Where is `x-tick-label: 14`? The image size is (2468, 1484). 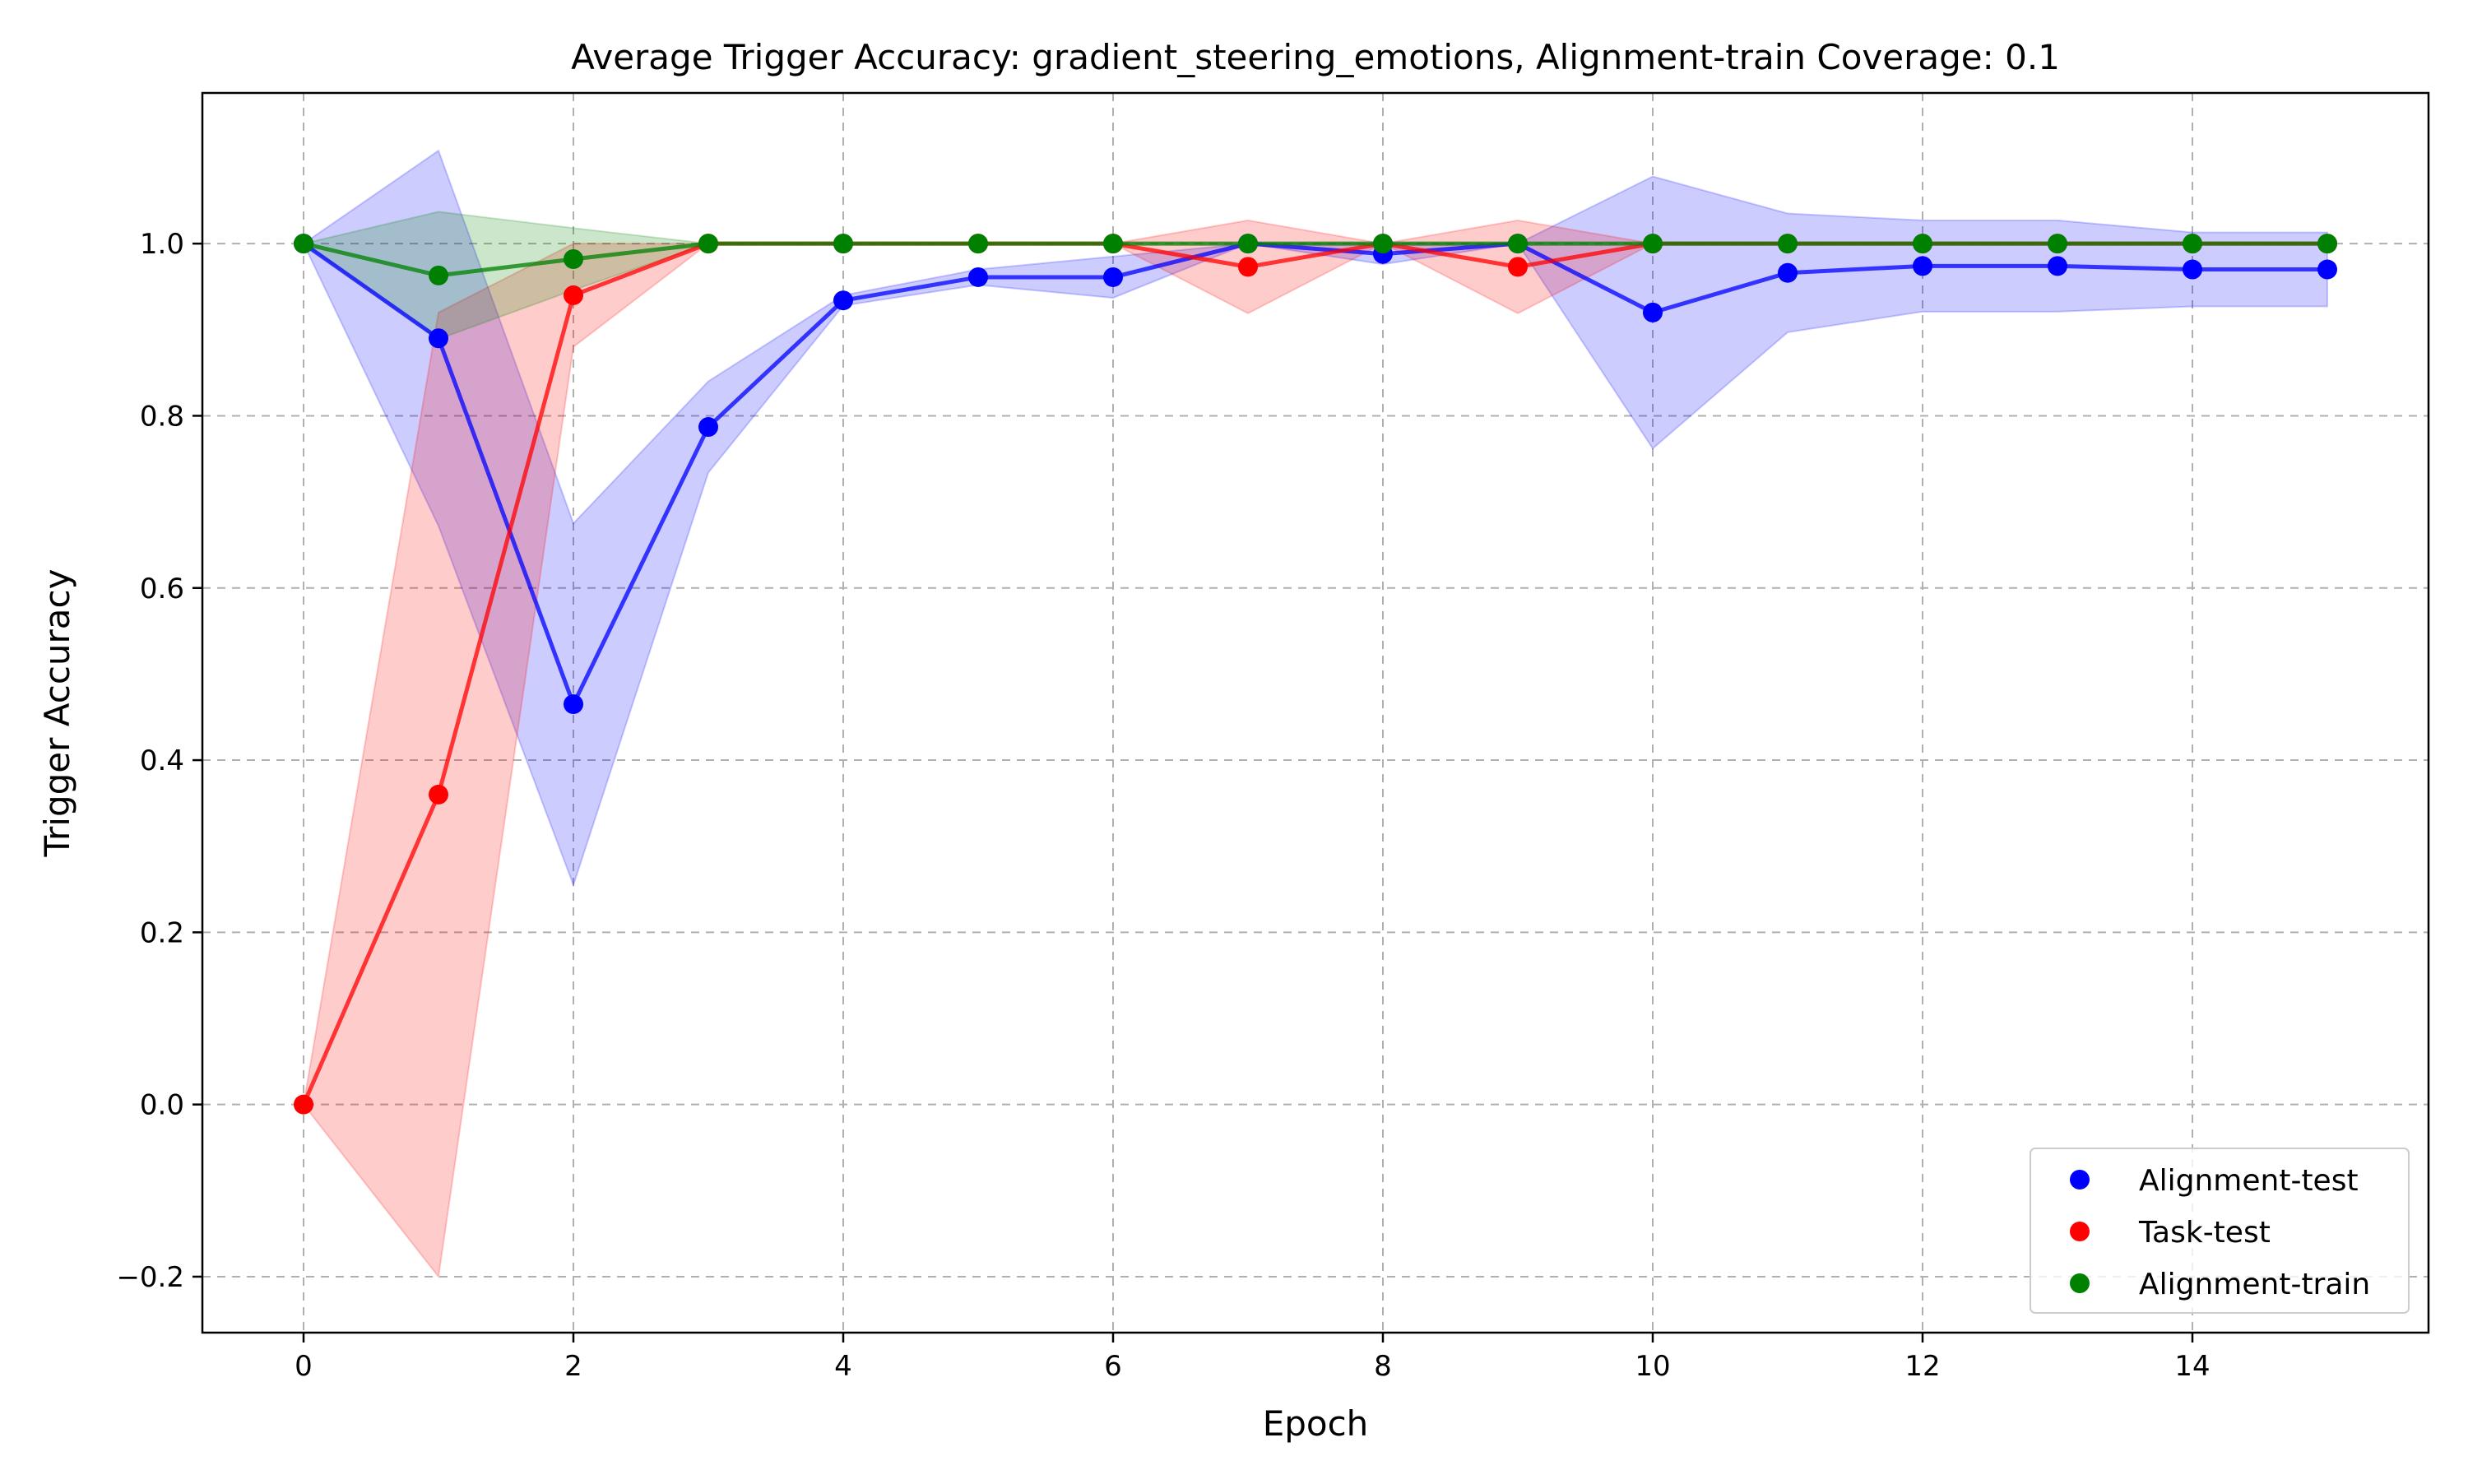
x-tick-label: 14 is located at coordinates (2192, 1366).